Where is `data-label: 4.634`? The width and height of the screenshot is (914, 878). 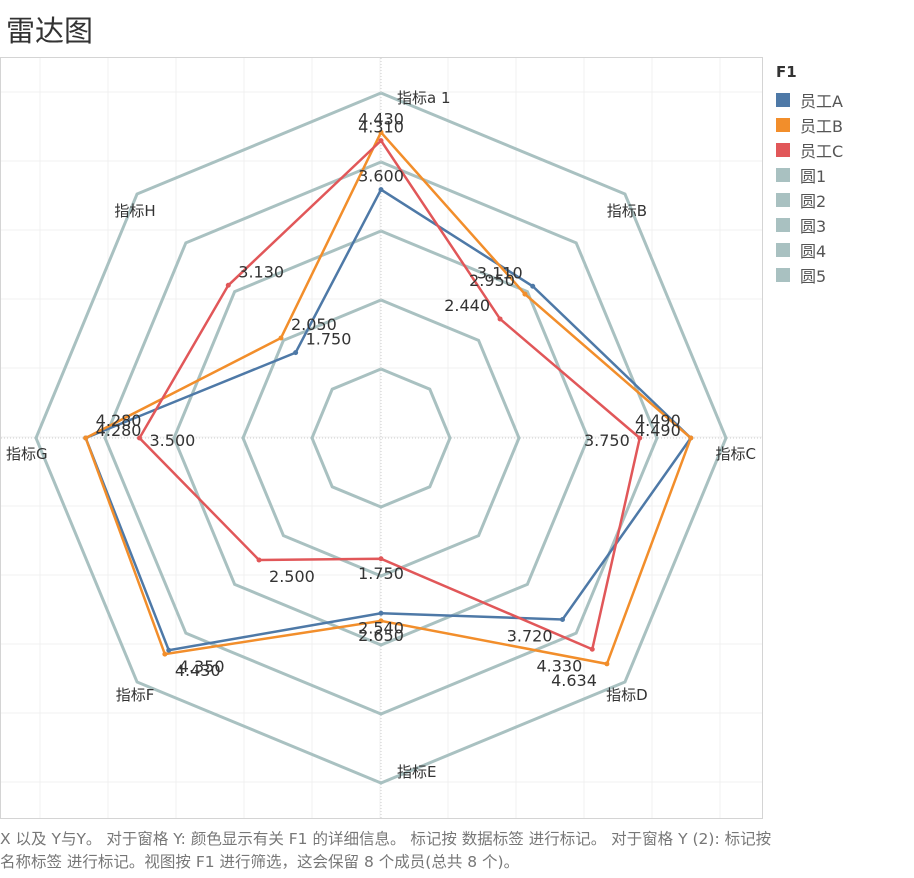
data-label: 4.634 is located at coordinates (574, 680).